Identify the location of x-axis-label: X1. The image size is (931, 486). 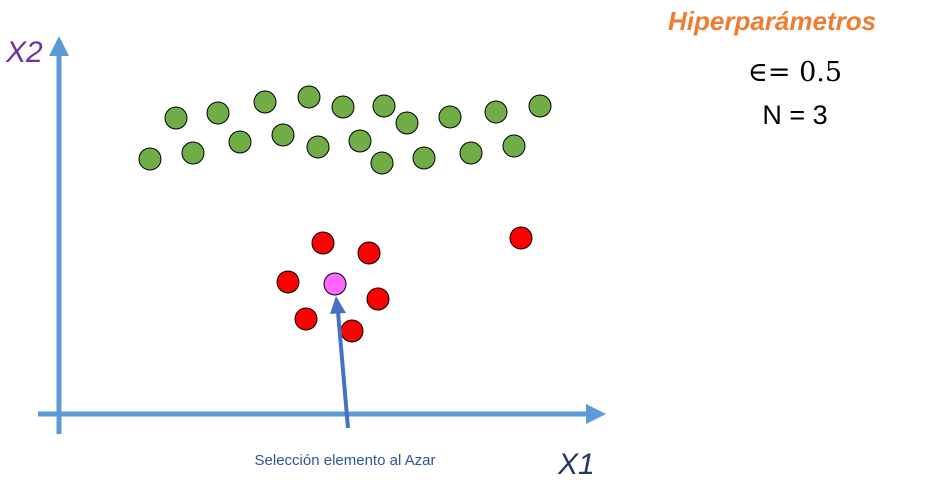
(576, 464).